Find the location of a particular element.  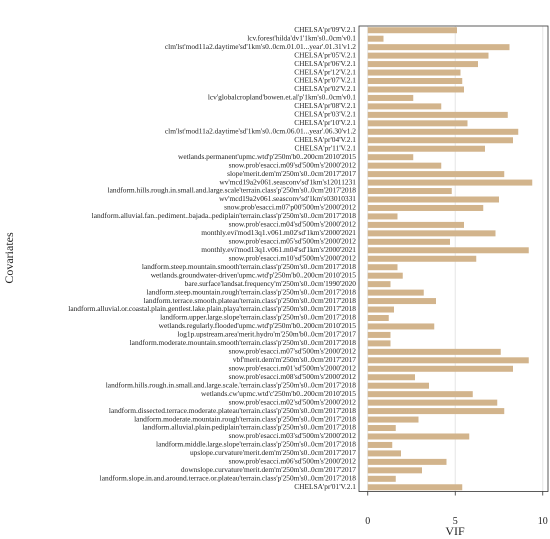

y-tick-label: CHELSA'pr'01'V.2.1 is located at coordinates (325, 486).